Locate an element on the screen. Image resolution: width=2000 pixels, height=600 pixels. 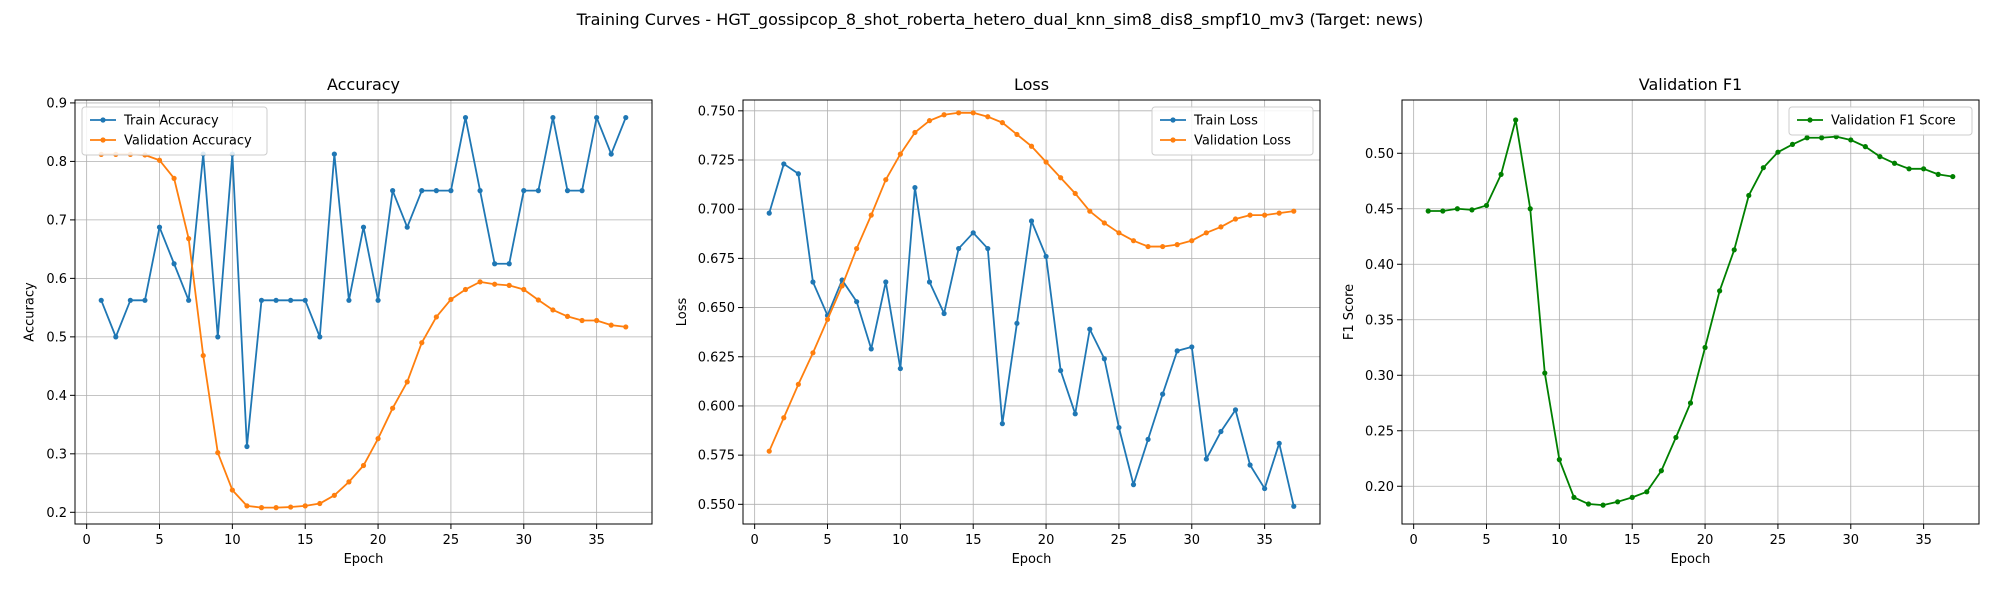
y-tick-label: 0.725 is located at coordinates (716, 161).